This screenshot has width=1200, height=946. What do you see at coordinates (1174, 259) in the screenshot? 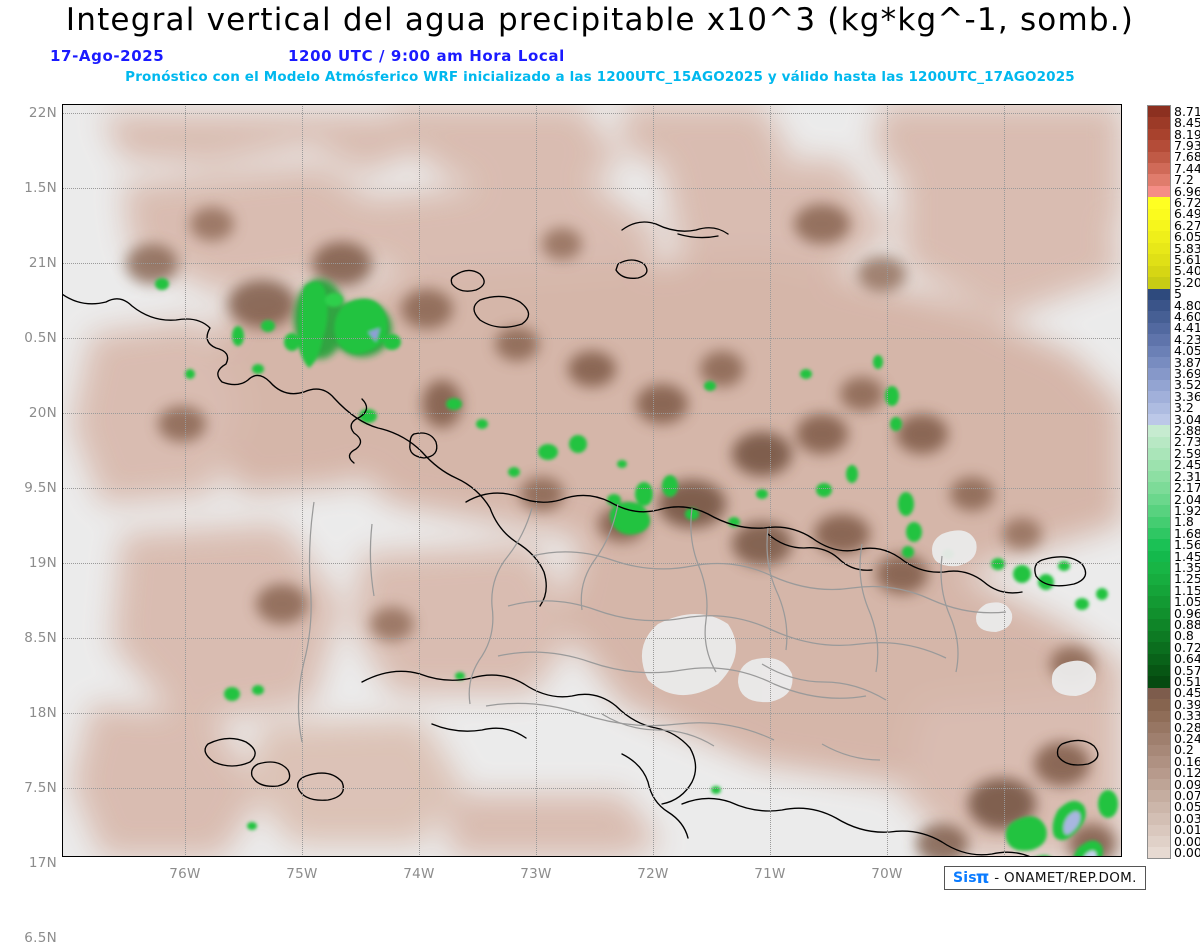
I see `colorbar-cell: 5.618` at bounding box center [1174, 259].